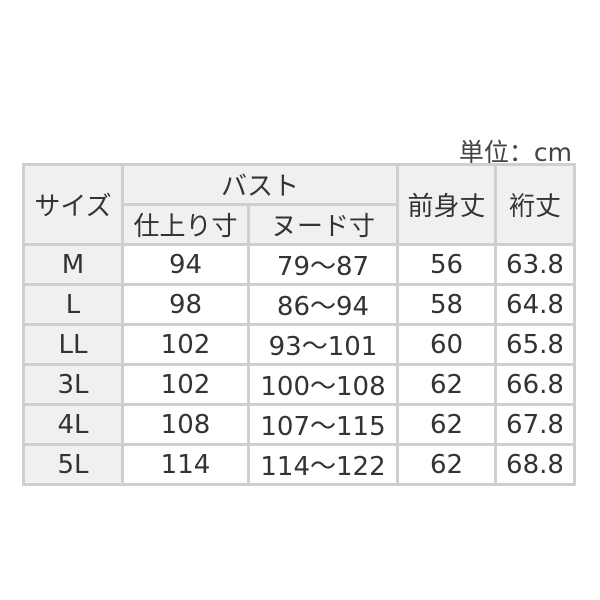 The width and height of the screenshot is (600, 600). What do you see at coordinates (535, 264) in the screenshot?
I see `table-cell: 63.8` at bounding box center [535, 264].